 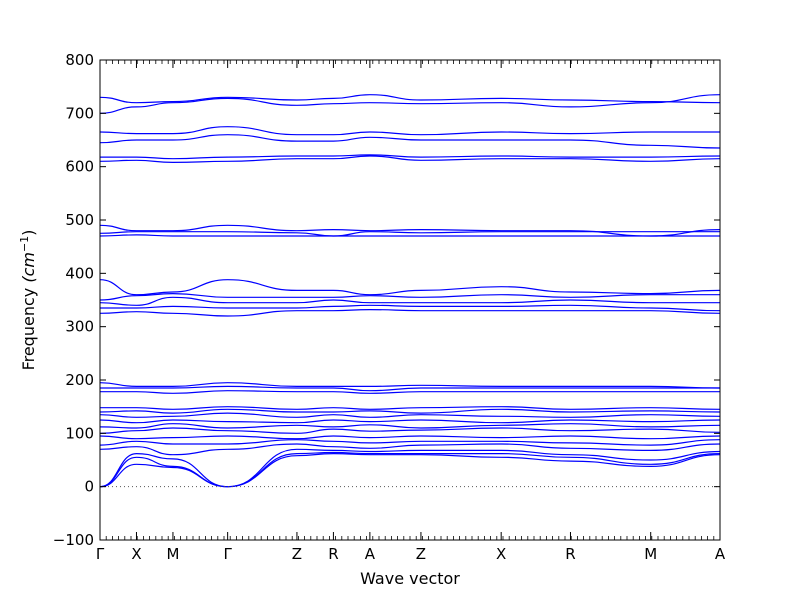 What do you see at coordinates (79, 60) in the screenshot?
I see `y-tick-label: 800` at bounding box center [79, 60].